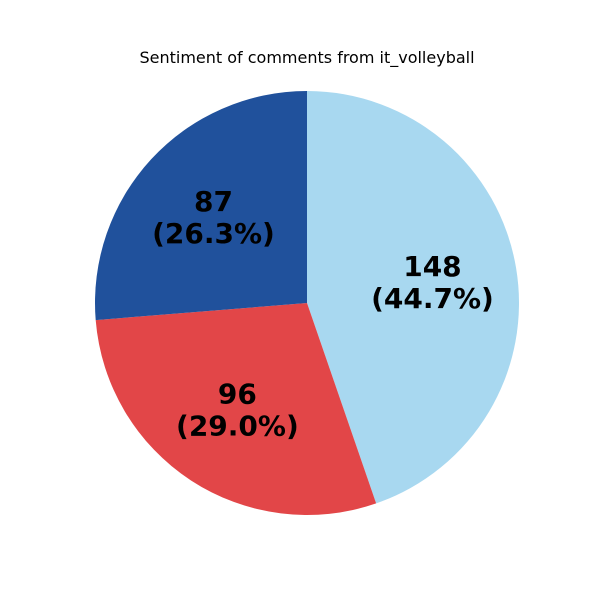  Describe the element at coordinates (307, 57) in the screenshot. I see `chart-title: Sentiment of comments from it_volleyball` at that location.